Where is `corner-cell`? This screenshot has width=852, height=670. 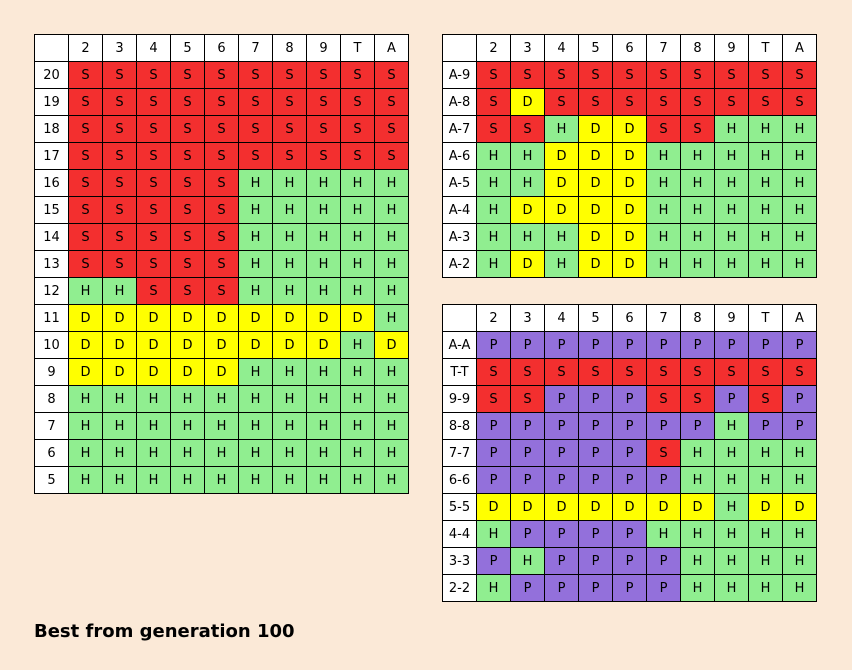 corner-cell is located at coordinates (51, 48).